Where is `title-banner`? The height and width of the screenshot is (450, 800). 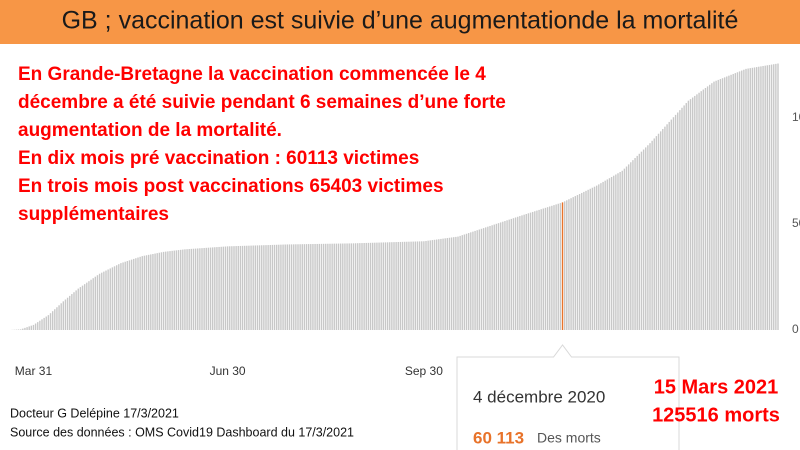
title-banner is located at coordinates (400, 22).